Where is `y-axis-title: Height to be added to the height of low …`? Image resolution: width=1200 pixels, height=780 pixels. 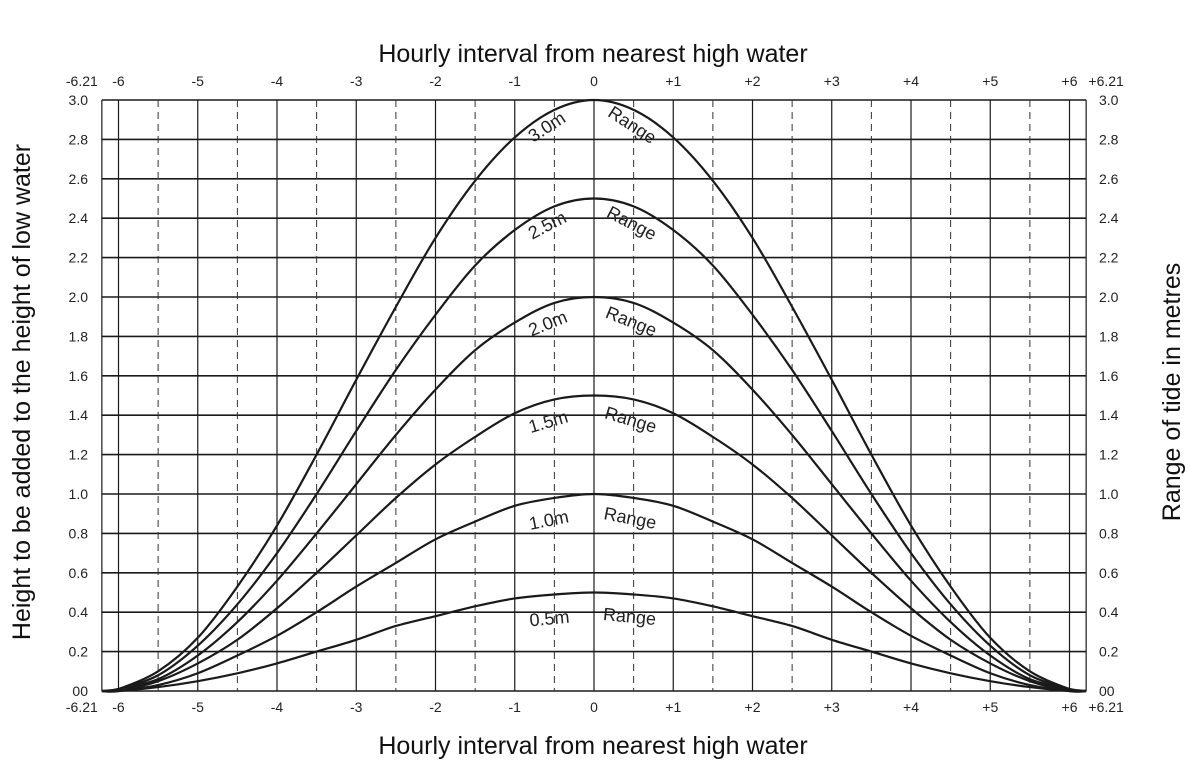
y-axis-title: Height to be added to the height of low … is located at coordinates (22, 392).